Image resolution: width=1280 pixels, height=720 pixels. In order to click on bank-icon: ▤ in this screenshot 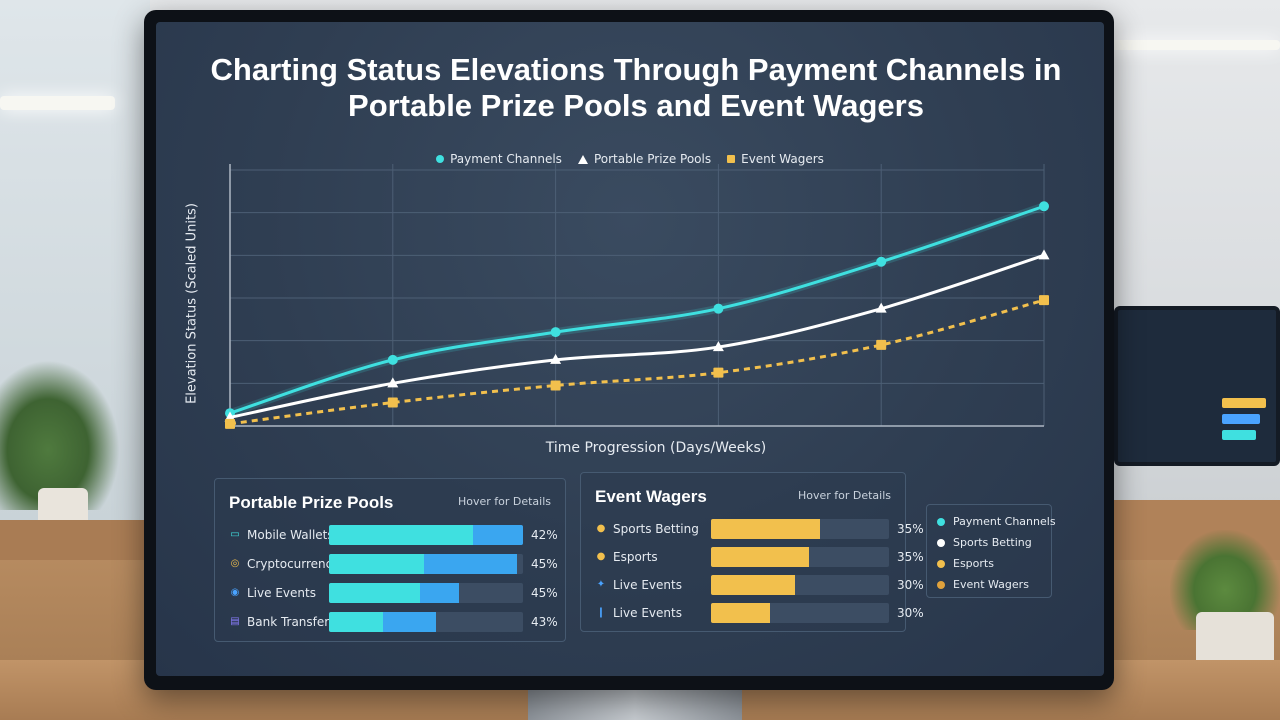, I will do `click(235, 621)`.